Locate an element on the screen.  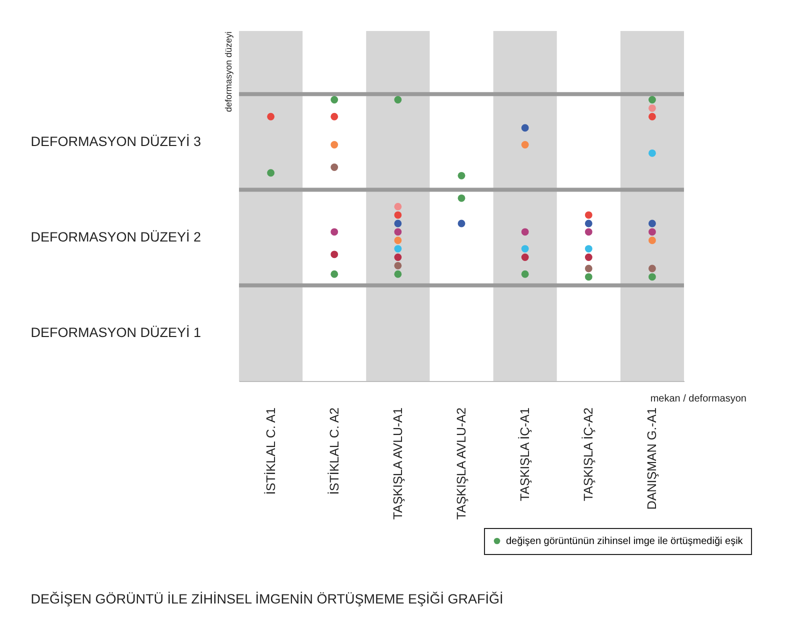
x-tick-label: TAŞKIŞLA AVLU-A2 is located at coordinates (461, 463).